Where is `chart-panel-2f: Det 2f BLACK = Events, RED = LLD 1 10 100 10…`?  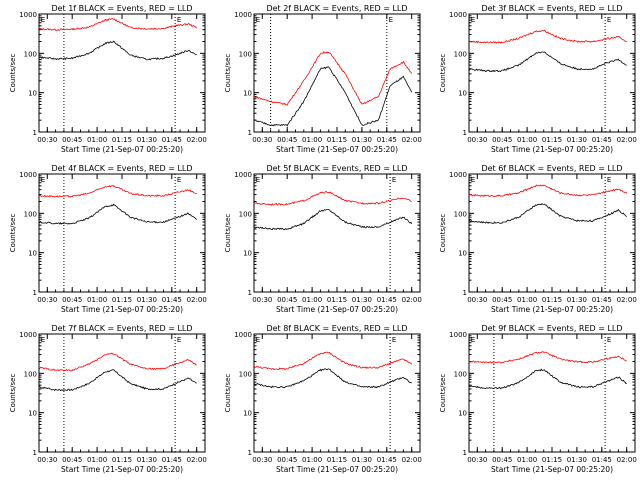
chart-panel-2f: Det 2f BLACK = Events, RED = LLD 1 10 100 10… is located at coordinates (323, 79).